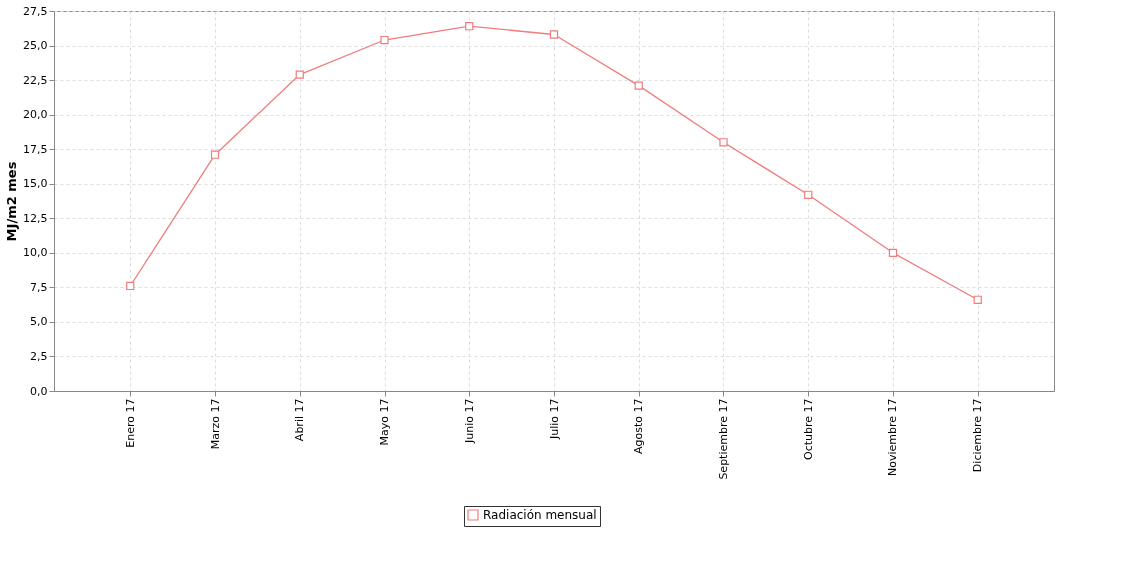 Image resolution: width=1123 pixels, height=575 pixels. What do you see at coordinates (35, 11) in the screenshot?
I see `y-tick-label: 27,5` at bounding box center [35, 11].